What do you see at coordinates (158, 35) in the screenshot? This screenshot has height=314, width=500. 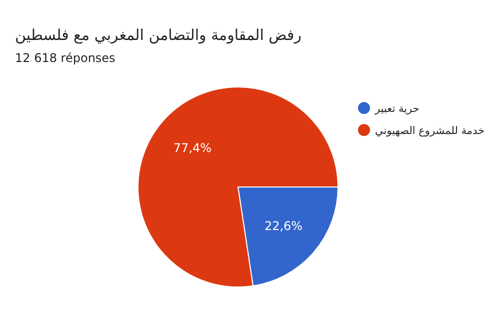 I see `chart-title: رفض المقاومة والتضامن المغربي مع فلسطين` at bounding box center [158, 35].